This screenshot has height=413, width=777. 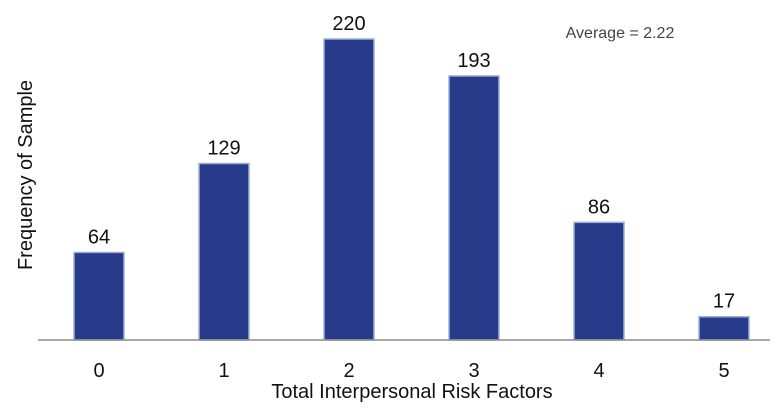 What do you see at coordinates (223, 149) in the screenshot?
I see `data-label-1: 129` at bounding box center [223, 149].